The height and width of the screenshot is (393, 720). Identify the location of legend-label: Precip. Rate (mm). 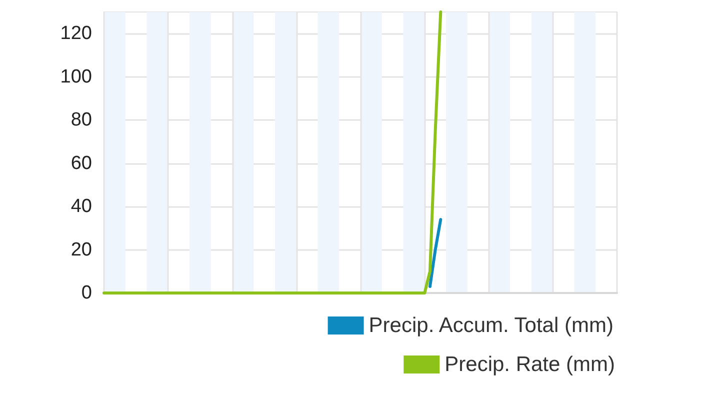
(529, 364).